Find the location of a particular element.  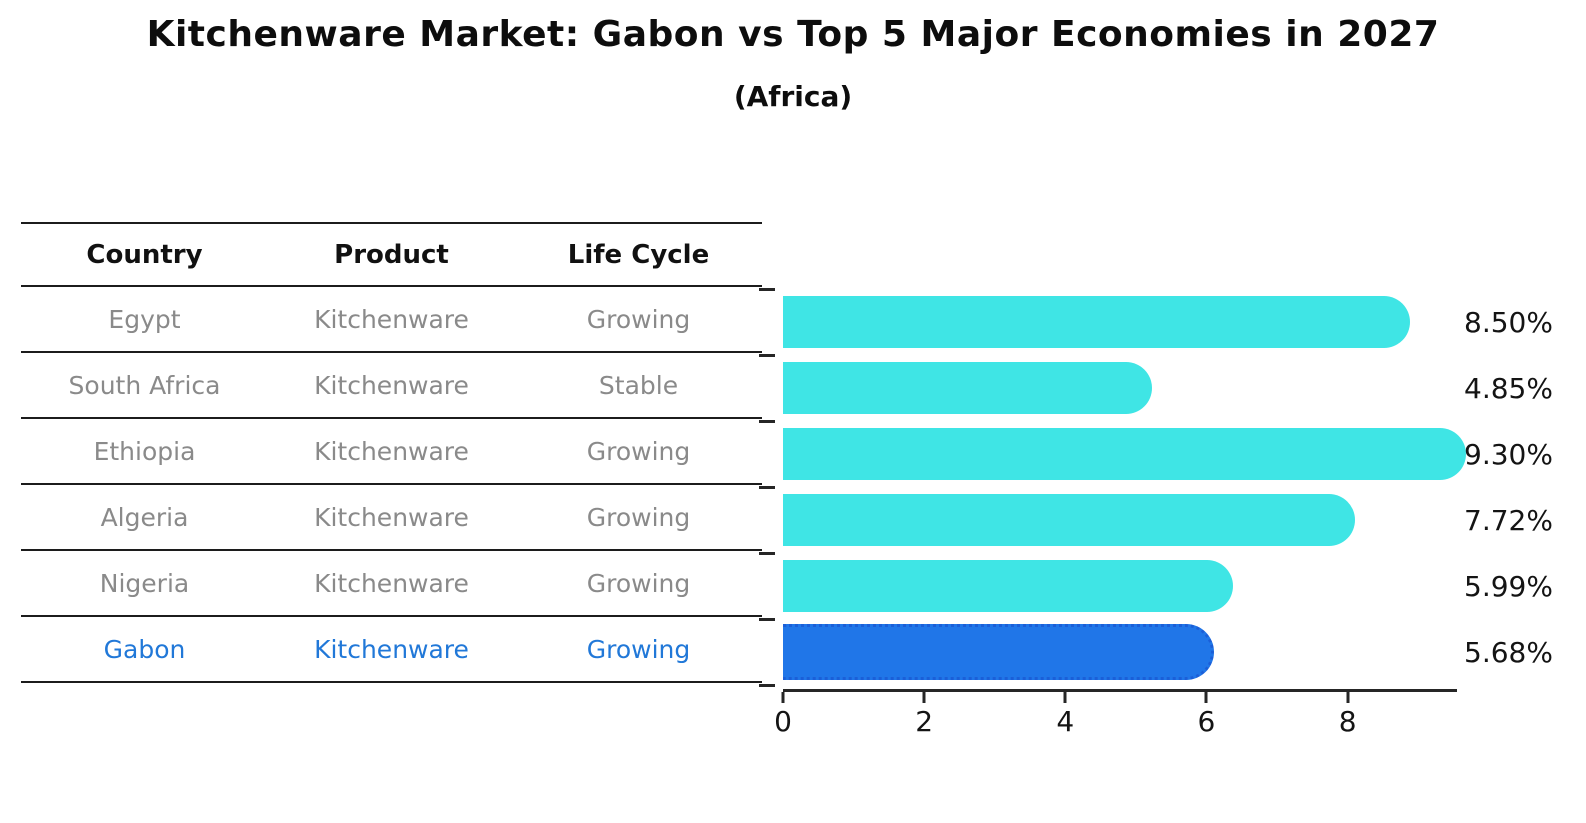

column-header-country: Country is located at coordinates (144, 254).